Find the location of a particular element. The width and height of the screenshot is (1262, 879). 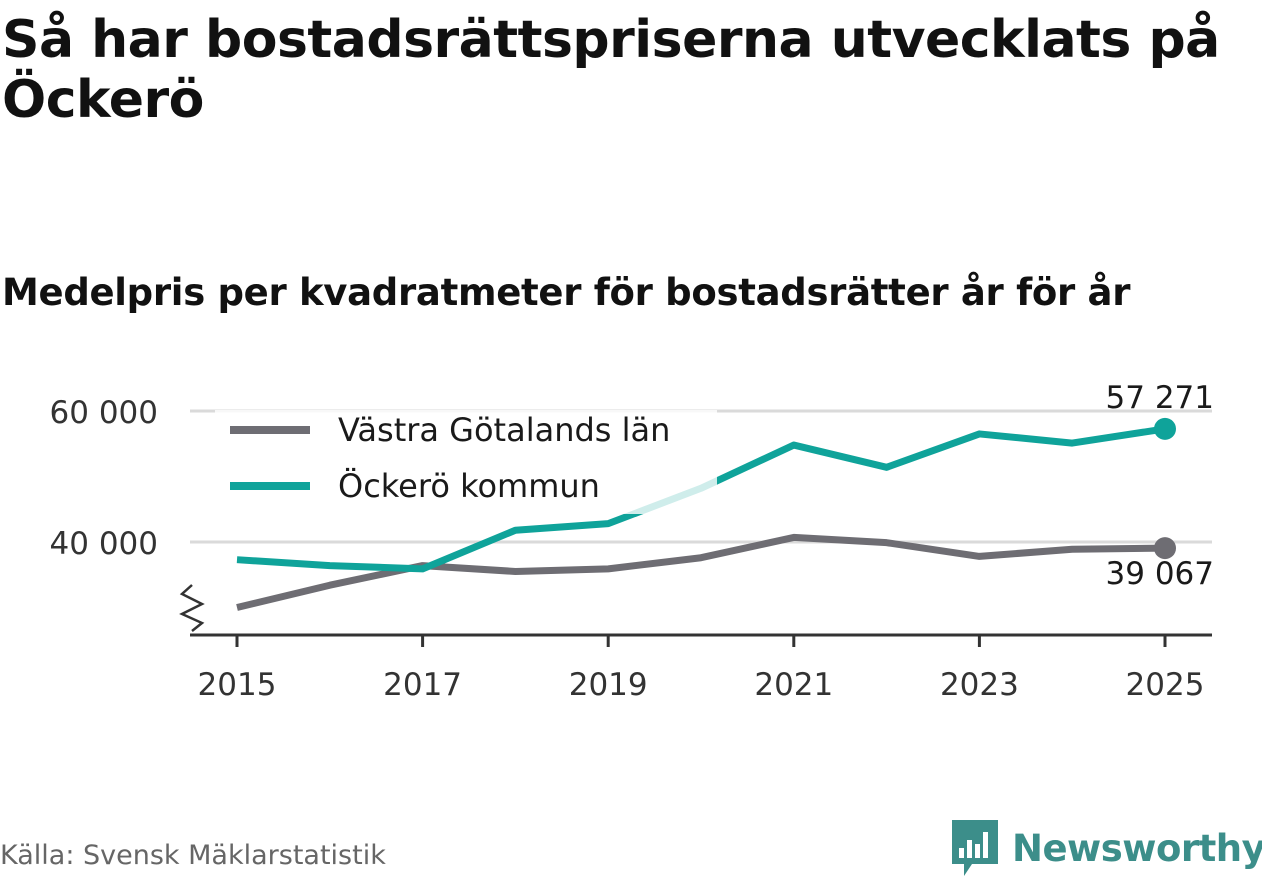

newsworthy-logo-icon is located at coordinates (975, 848).